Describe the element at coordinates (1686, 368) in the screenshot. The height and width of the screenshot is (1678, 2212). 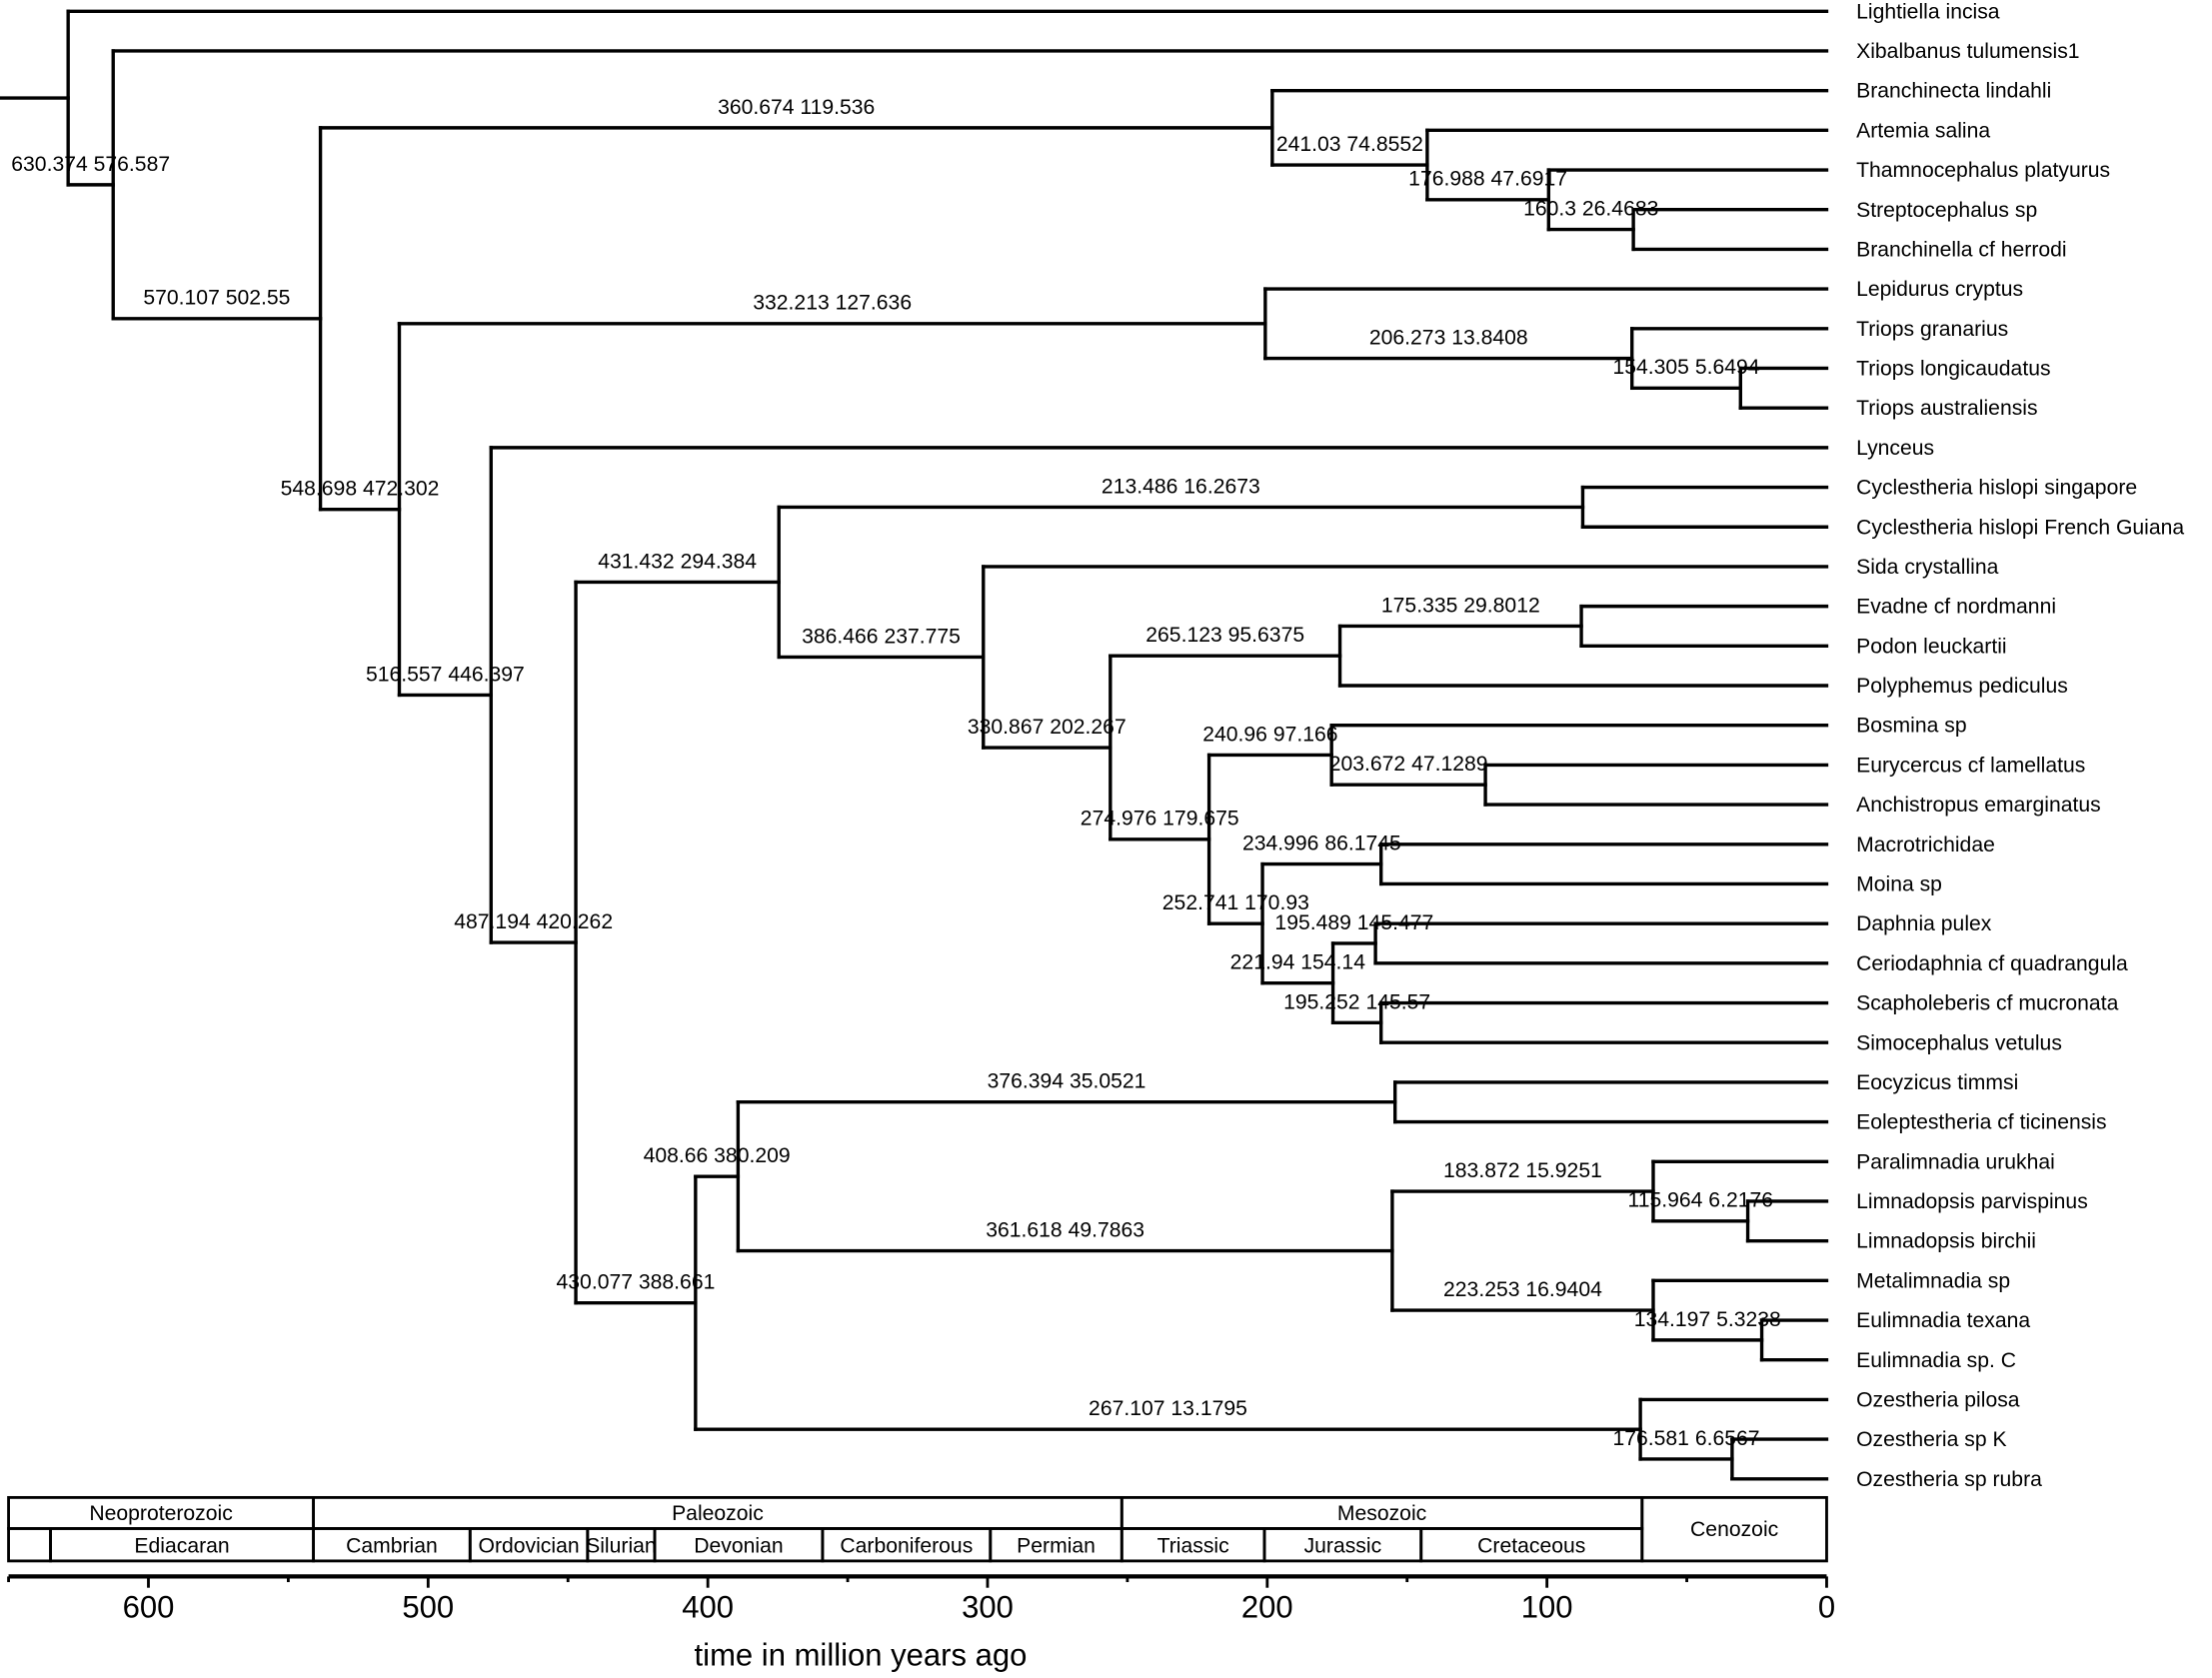
I see `node-age-label: 154.305 5.6494` at that location.